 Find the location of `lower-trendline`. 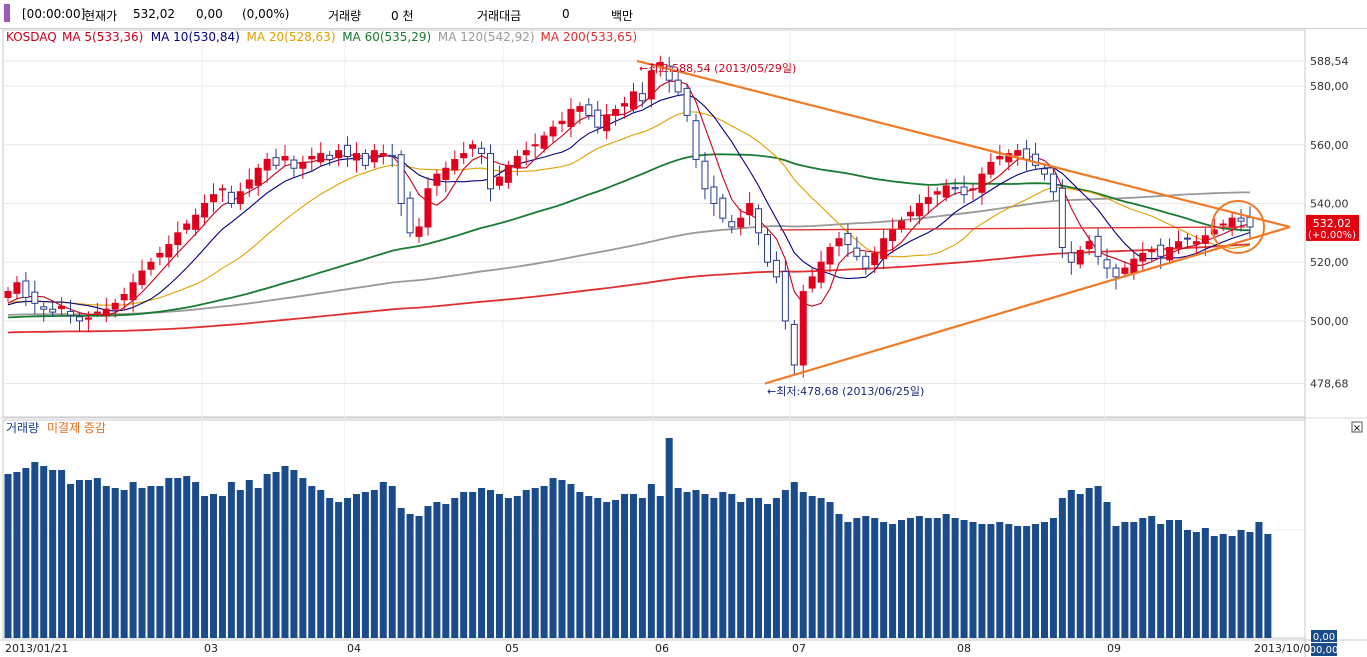

lower-trendline is located at coordinates (1027, 305).